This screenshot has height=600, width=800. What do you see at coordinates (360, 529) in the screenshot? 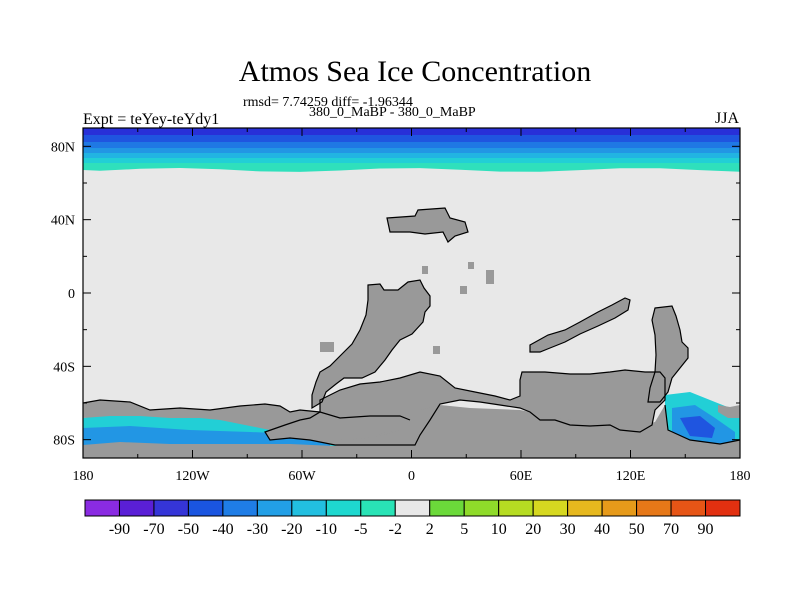
I see `colorbar-label: -5` at bounding box center [360, 529].